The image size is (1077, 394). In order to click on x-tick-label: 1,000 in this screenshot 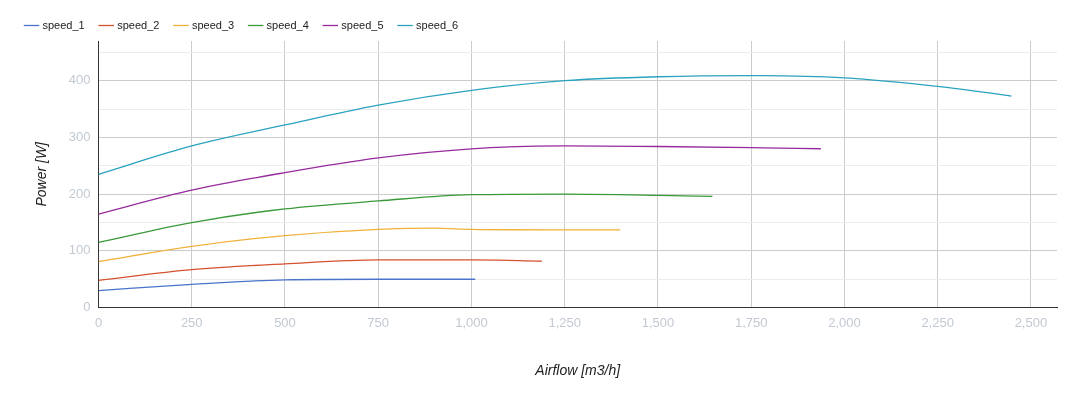, I will do `click(471, 322)`.